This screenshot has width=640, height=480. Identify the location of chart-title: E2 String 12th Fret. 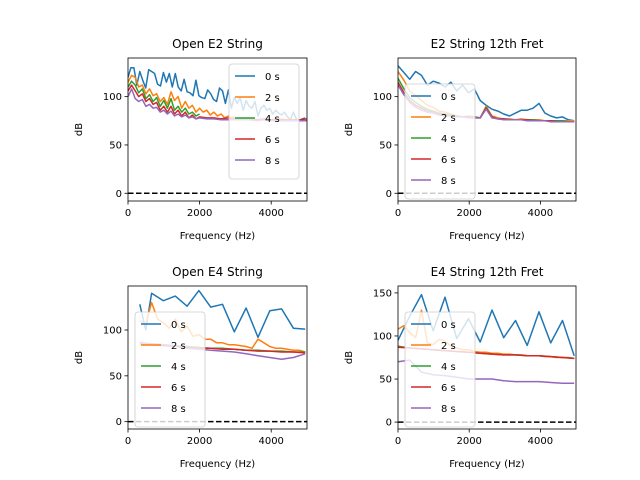
(487, 44).